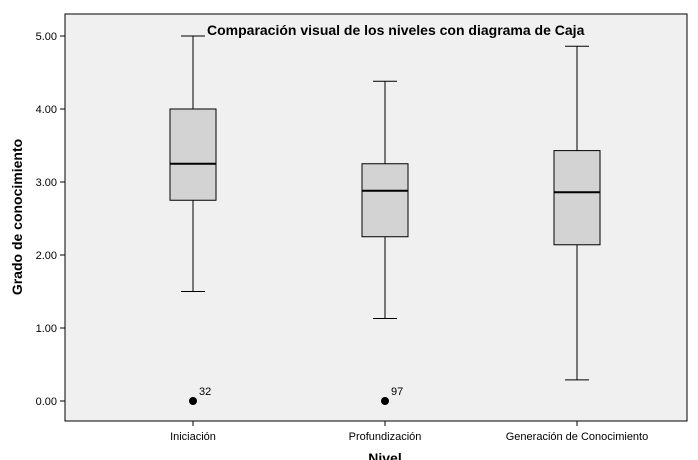 The image size is (698, 460). What do you see at coordinates (50, 219) in the screenshot?
I see `y-axis: 0.00 1.00 2.00 3.00 4.00 5.00` at bounding box center [50, 219].